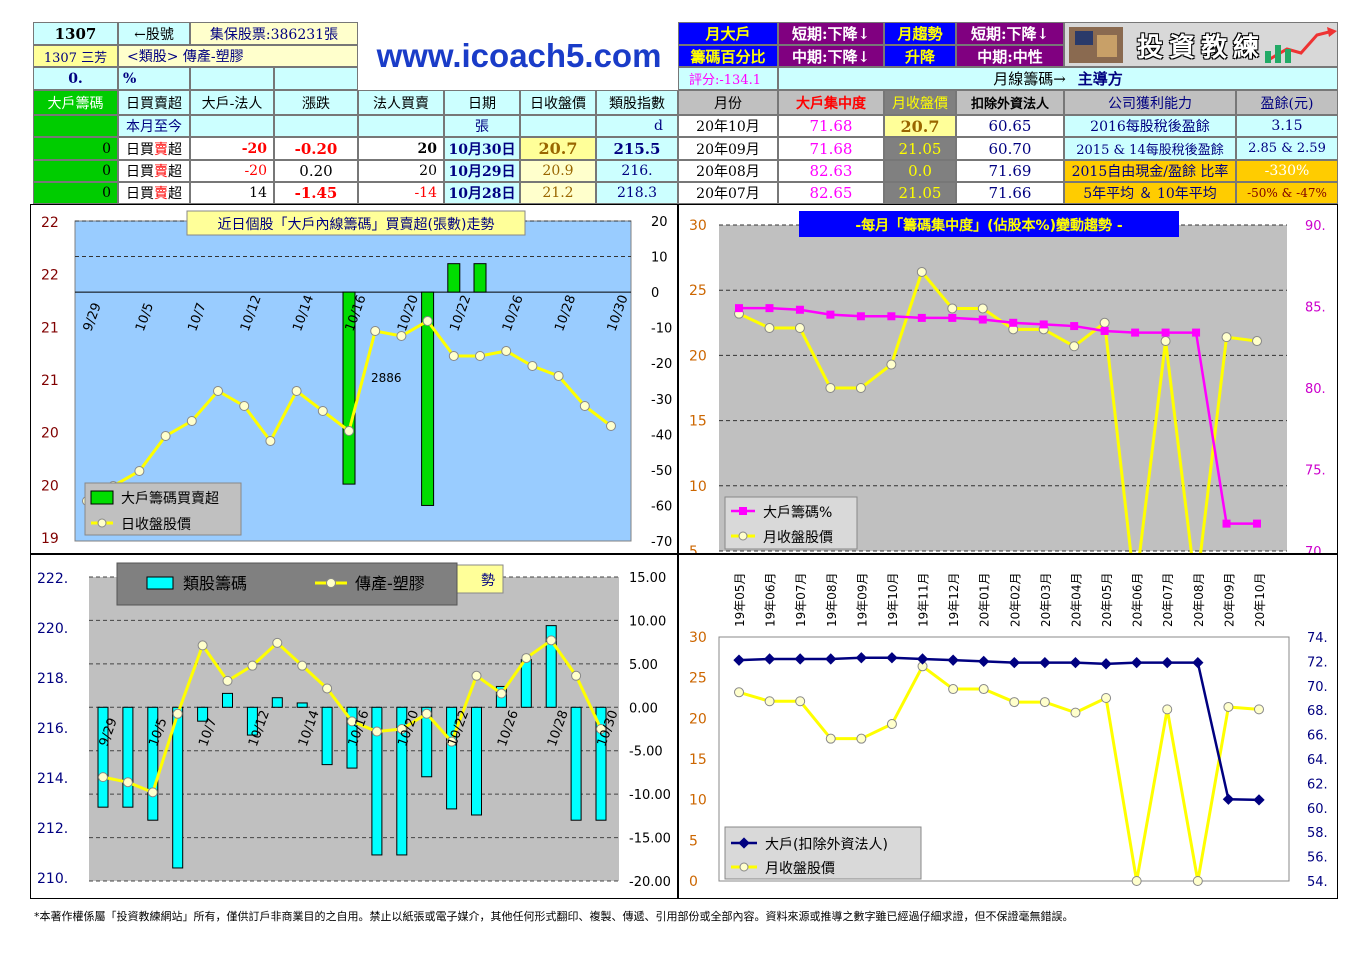 The height and width of the screenshot is (967, 1366). What do you see at coordinates (728, 56) in the screenshot?
I see `month-big-holder-pct-label: 籌碼百分比` at bounding box center [728, 56].